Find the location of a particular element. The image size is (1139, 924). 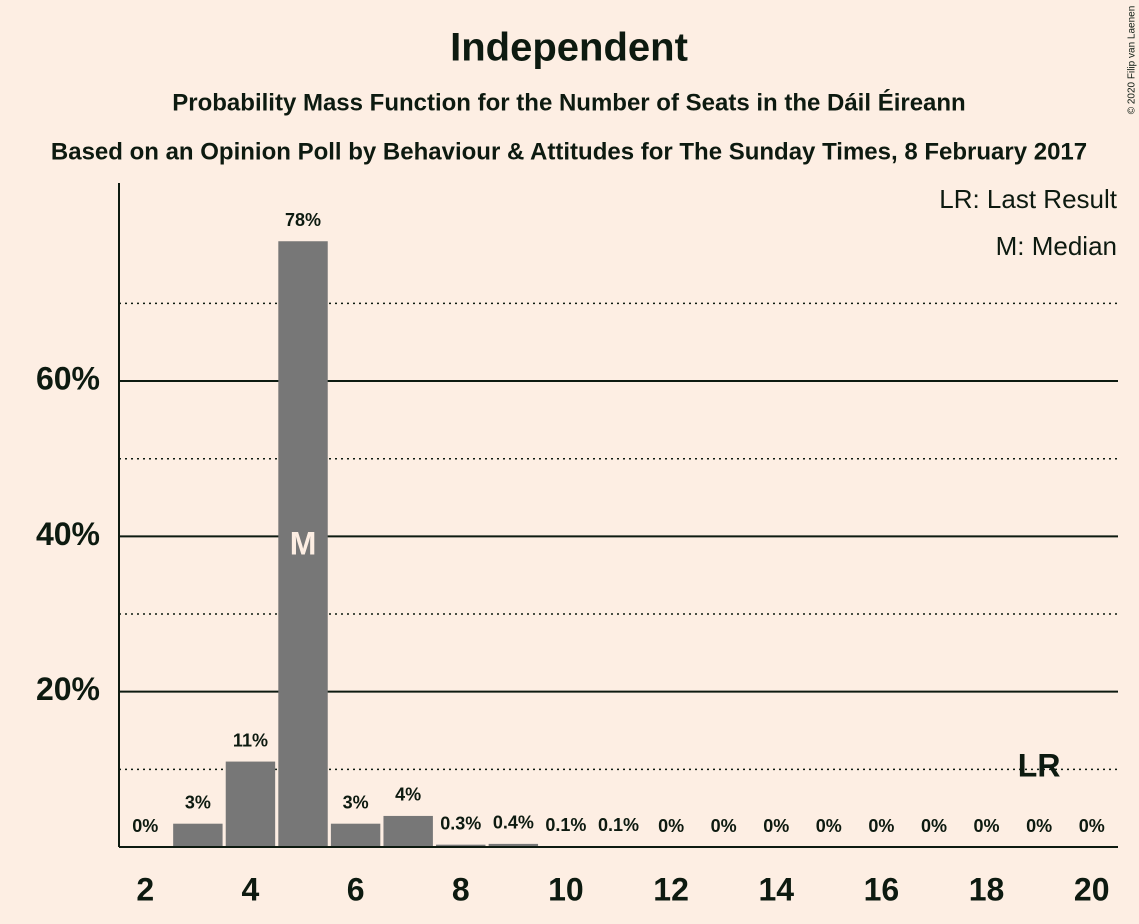

last-result-marker: LR is located at coordinates (1039, 765).